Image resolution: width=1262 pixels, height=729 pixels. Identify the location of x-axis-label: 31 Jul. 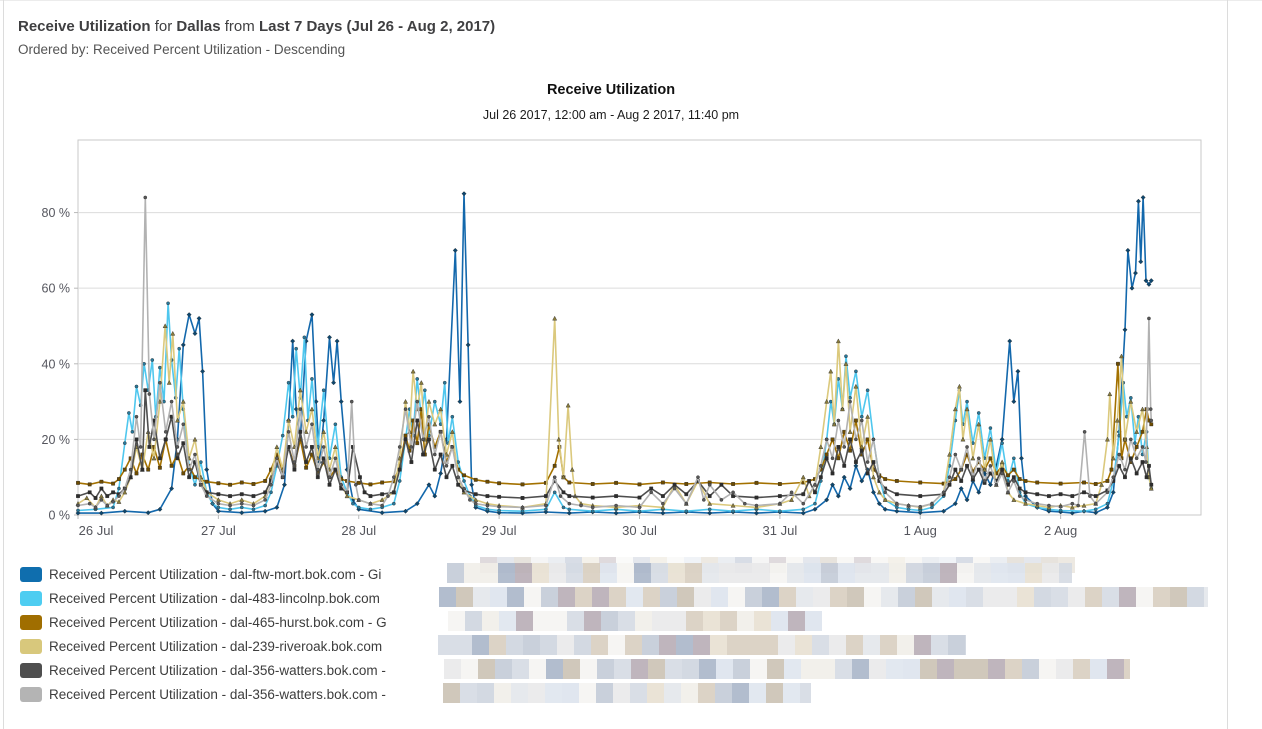
(780, 530).